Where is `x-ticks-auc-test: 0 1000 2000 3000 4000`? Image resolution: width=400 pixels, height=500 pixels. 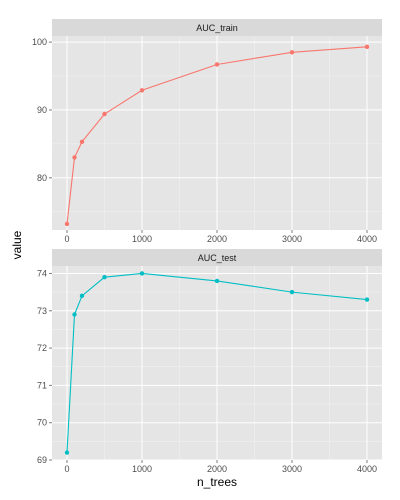
x-ticks-auc-test: 0 1000 2000 3000 4000 is located at coordinates (220, 467).